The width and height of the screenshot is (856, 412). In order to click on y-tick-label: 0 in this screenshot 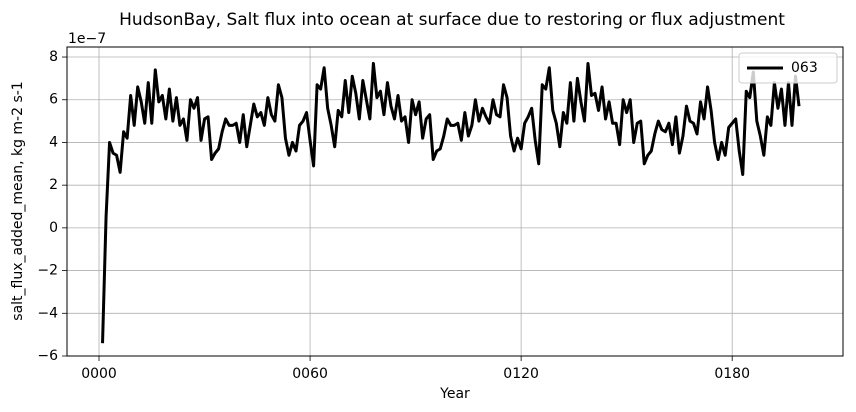, I will do `click(53, 228)`.